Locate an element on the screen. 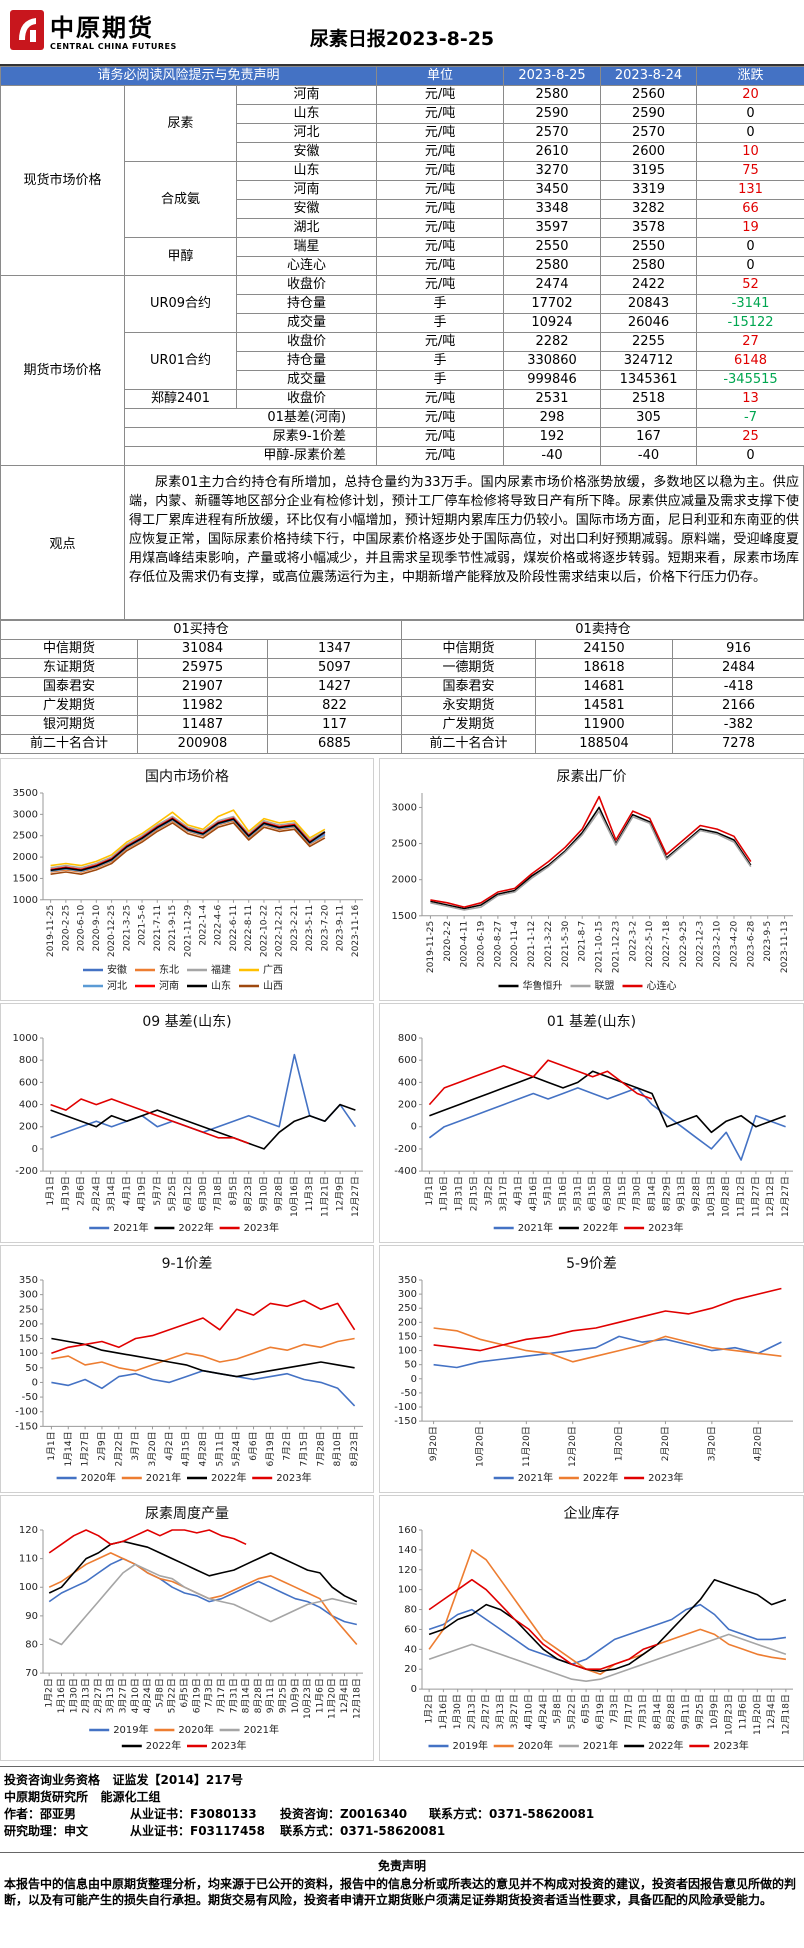  member: 国泰君安 is located at coordinates (469, 687).